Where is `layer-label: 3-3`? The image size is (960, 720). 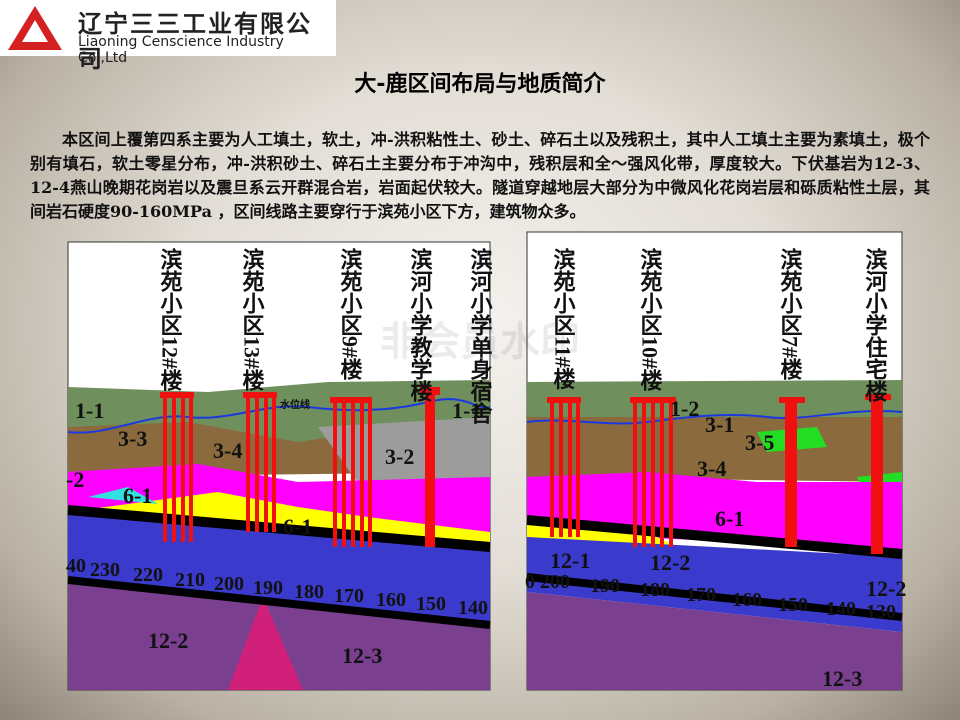 layer-label: 3-3 is located at coordinates (132, 438).